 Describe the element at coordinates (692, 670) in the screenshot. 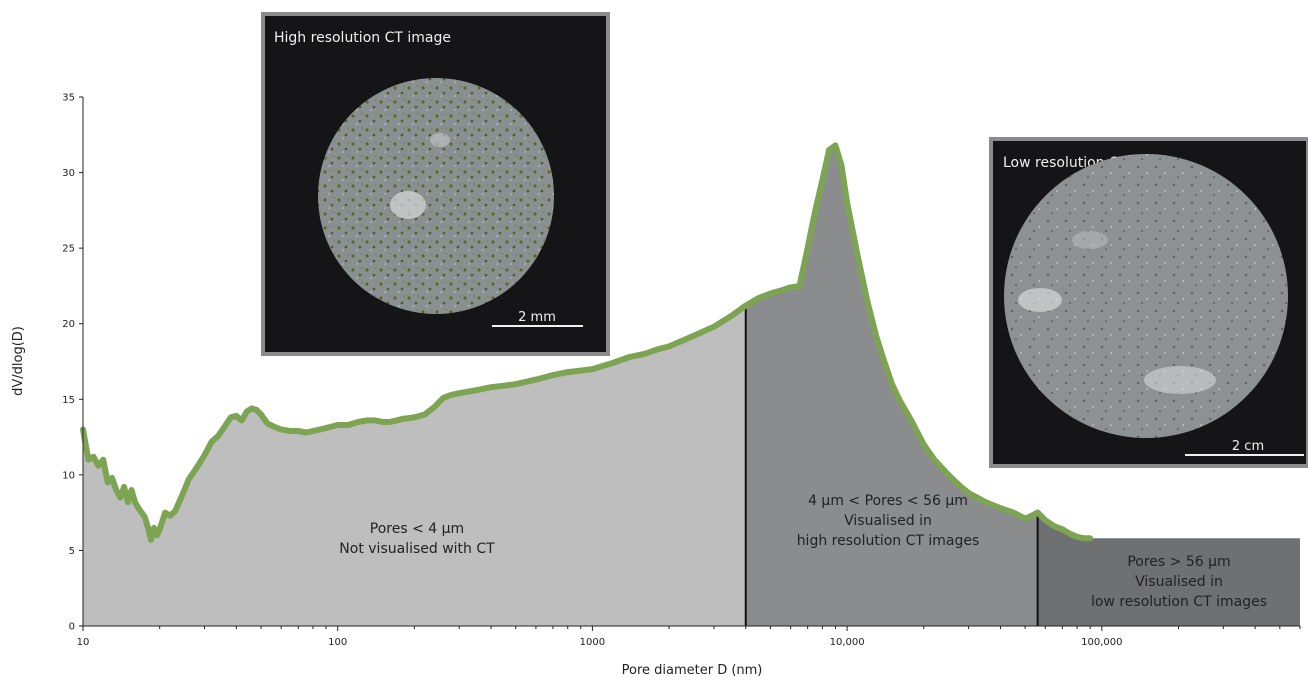

I see `x-axis-title: Pore diameter D (nm)` at that location.